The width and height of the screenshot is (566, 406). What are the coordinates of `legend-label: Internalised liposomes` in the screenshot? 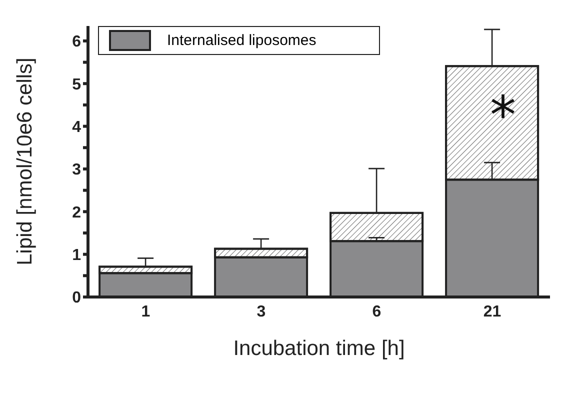 It's located at (241, 40).